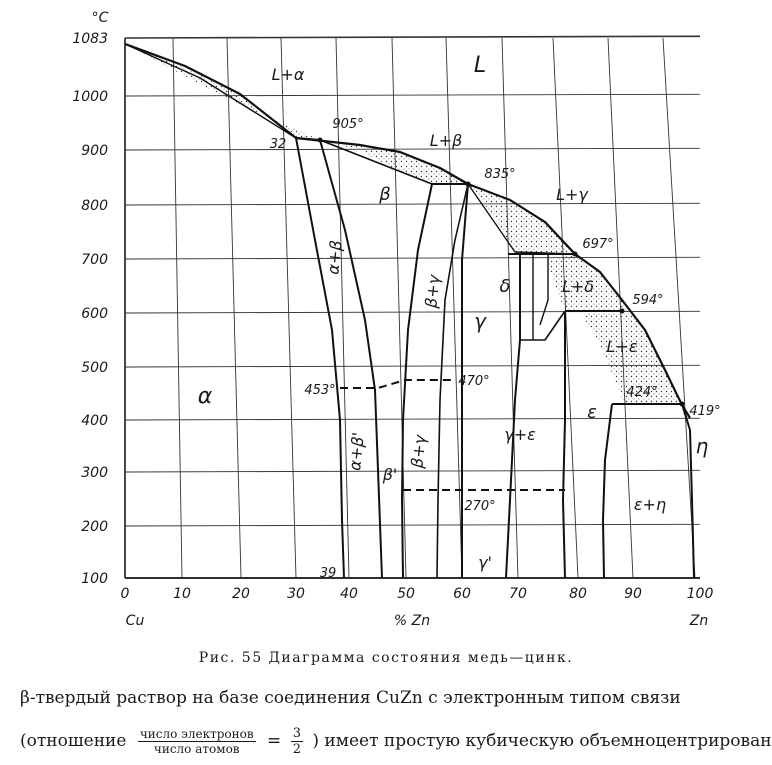 The image size is (772, 765). Describe the element at coordinates (704, 411) in the screenshot. I see `temperature-label: 419°` at that location.